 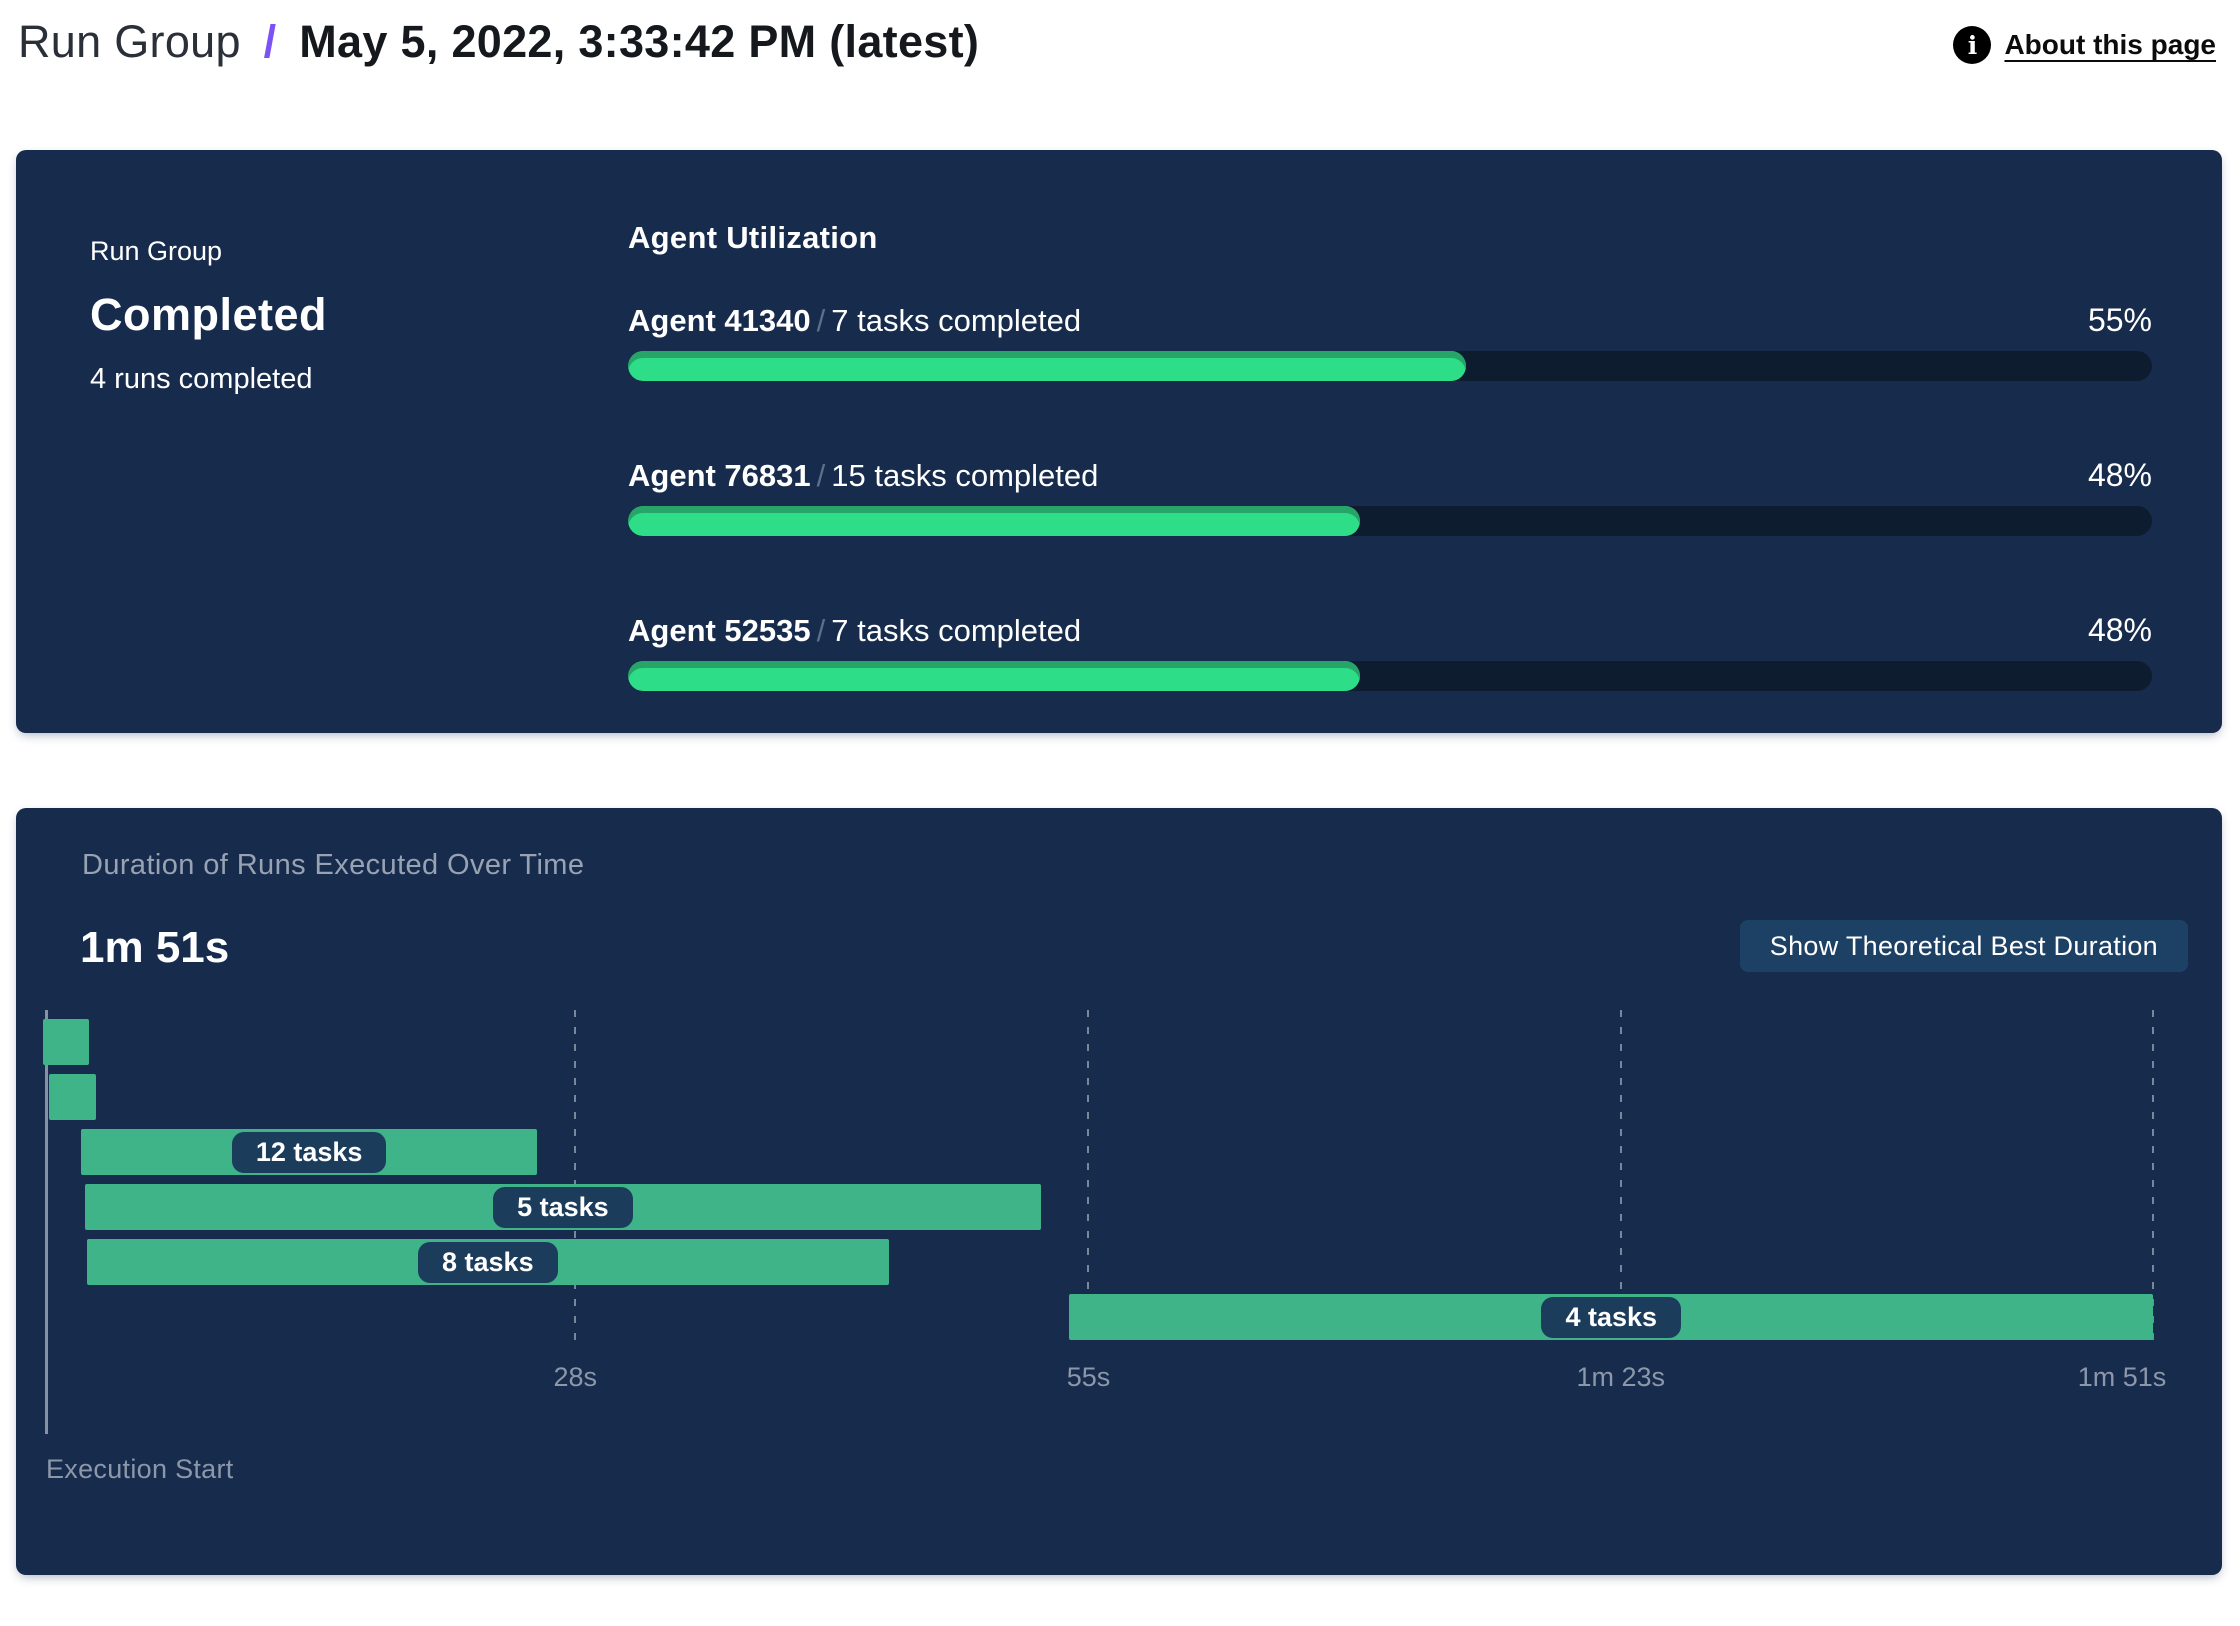 What do you see at coordinates (965, 475) in the screenshot?
I see `agent-detail: 15 tasks completed` at bounding box center [965, 475].